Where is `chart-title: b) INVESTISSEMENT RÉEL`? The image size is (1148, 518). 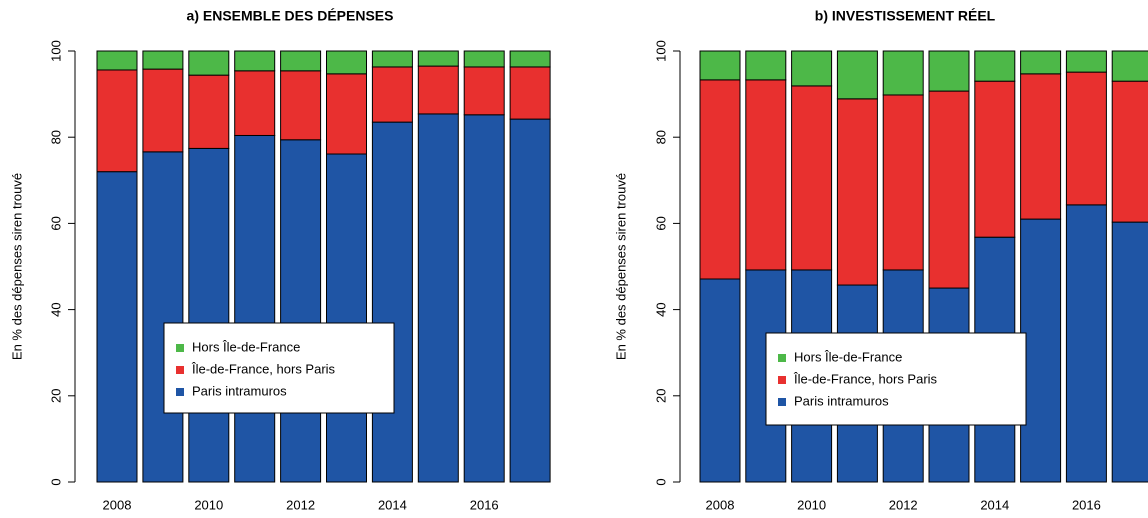 chart-title: b) INVESTISSEMENT RÉEL is located at coordinates (905, 16).